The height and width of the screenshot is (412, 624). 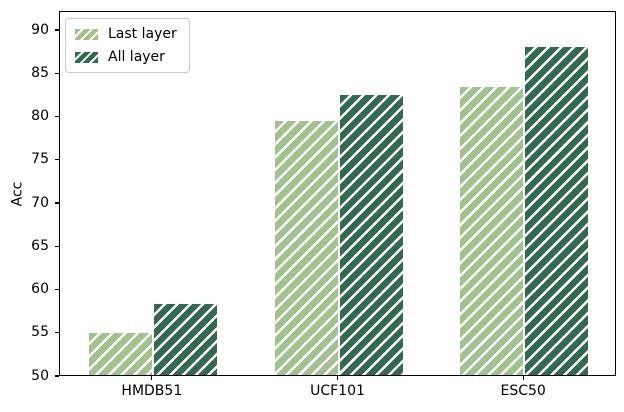 I want to click on bar-ucf101-all-layer, so click(x=371, y=234).